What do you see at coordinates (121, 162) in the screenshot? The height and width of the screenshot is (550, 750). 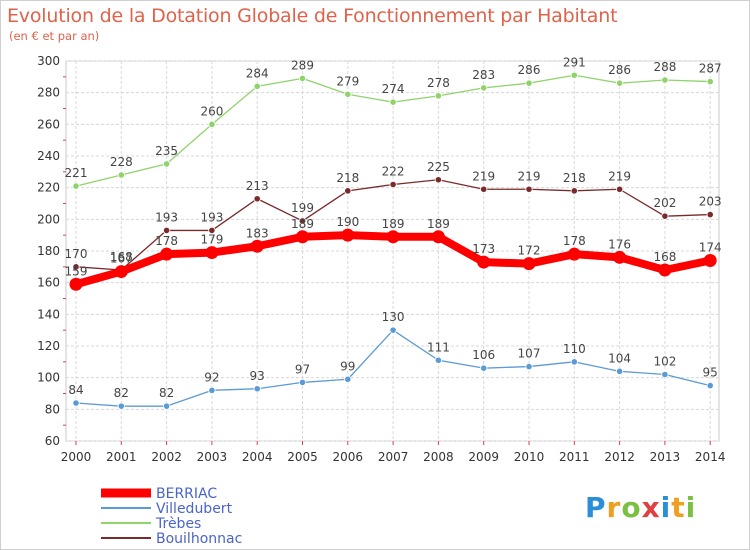 I see `data-label-trèbes: 228` at bounding box center [121, 162].